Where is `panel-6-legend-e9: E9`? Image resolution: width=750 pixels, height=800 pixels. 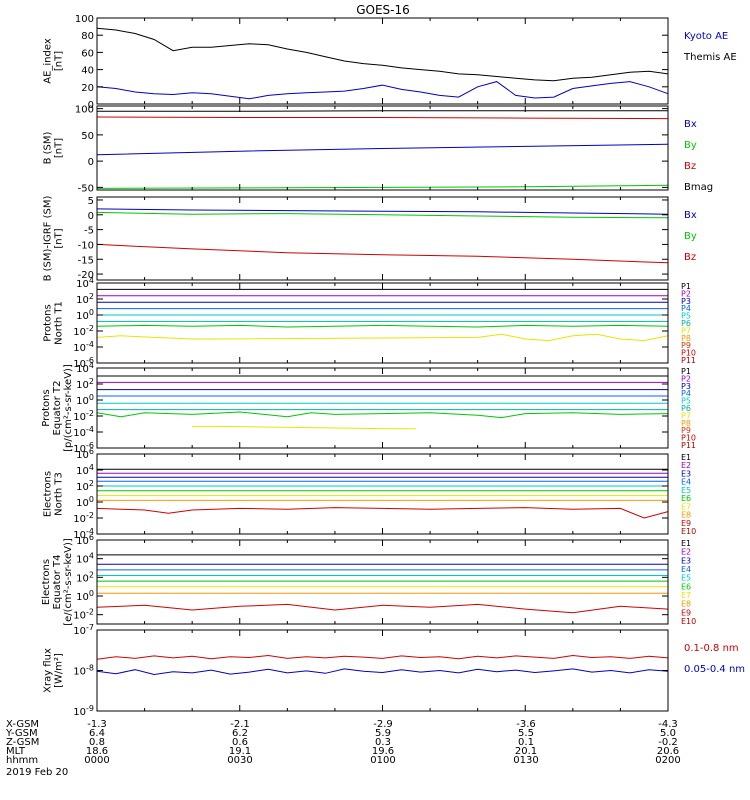 panel-6-legend-e9: E9 is located at coordinates (686, 523).